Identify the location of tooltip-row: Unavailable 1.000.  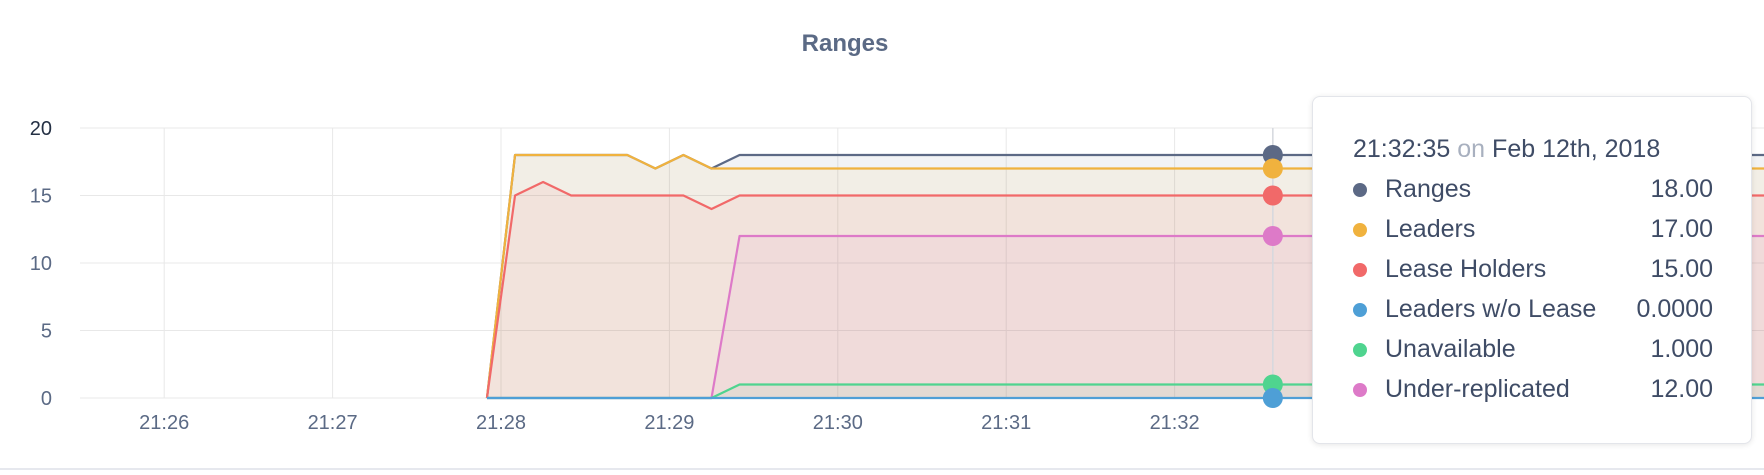
(1533, 351).